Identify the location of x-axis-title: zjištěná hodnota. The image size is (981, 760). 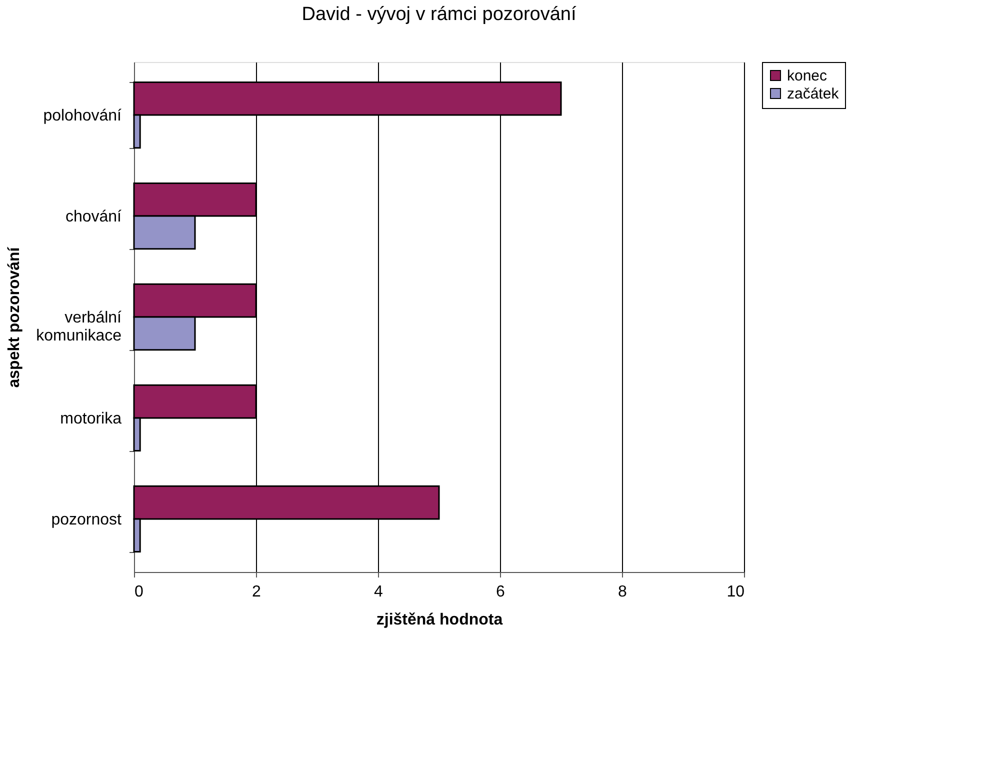
(439, 620).